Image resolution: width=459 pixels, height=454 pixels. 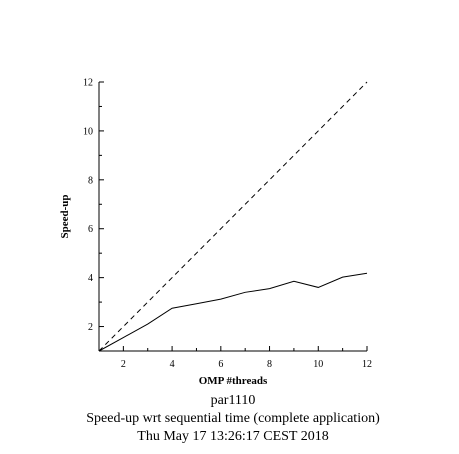 I want to click on x-tick-label: 8, so click(x=269, y=364).